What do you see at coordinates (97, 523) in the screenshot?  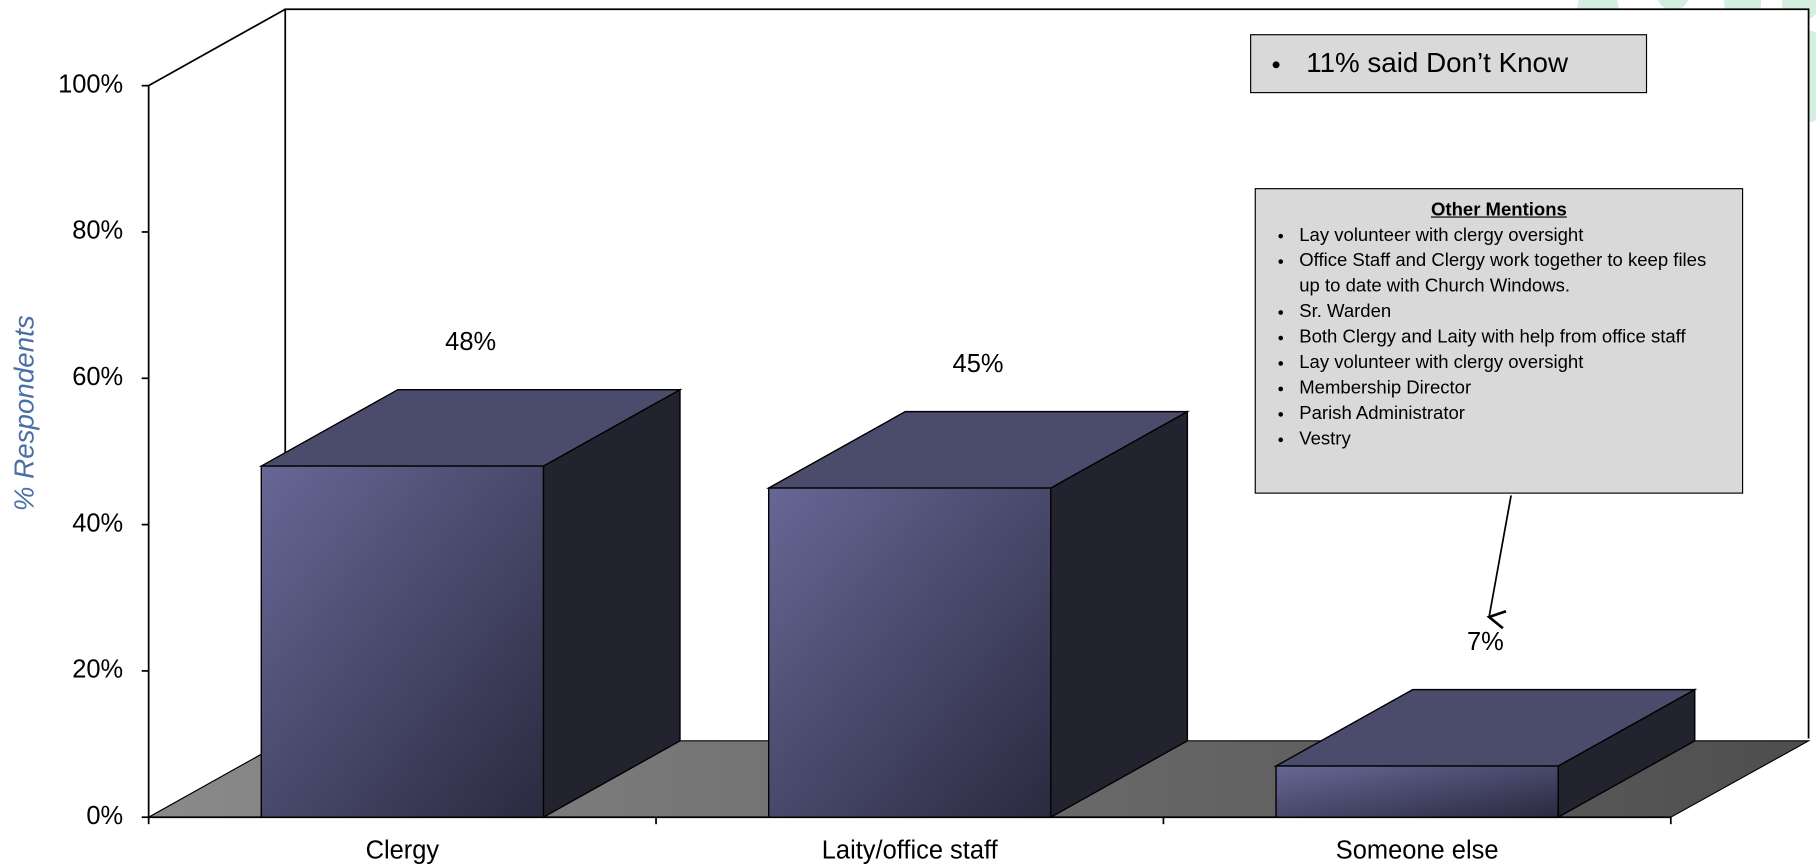 I see `y-tick-label: 40%` at bounding box center [97, 523].